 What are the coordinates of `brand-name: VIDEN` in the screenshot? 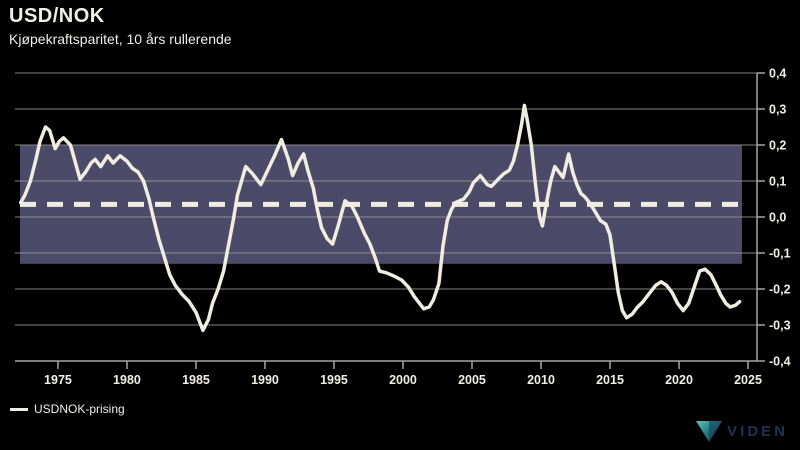 It's located at (757, 431).